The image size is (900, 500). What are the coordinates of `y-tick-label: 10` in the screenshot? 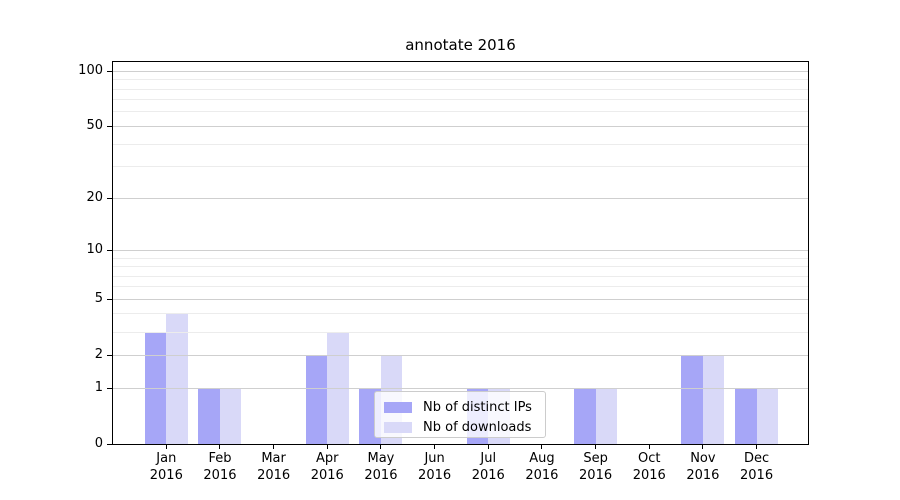 It's located at (94, 250).